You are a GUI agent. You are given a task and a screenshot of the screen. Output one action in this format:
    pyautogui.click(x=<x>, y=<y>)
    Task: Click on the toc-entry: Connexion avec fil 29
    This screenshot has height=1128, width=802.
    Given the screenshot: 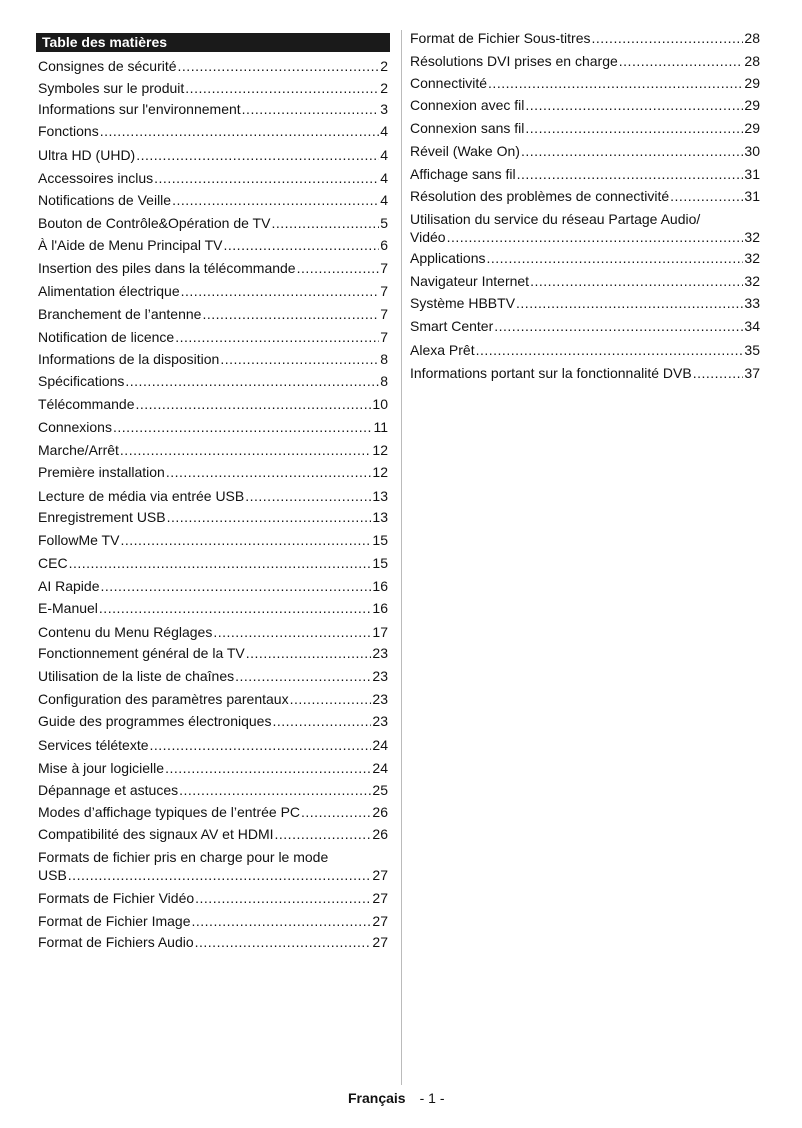 What is the action you would take?
    pyautogui.click(x=585, y=105)
    